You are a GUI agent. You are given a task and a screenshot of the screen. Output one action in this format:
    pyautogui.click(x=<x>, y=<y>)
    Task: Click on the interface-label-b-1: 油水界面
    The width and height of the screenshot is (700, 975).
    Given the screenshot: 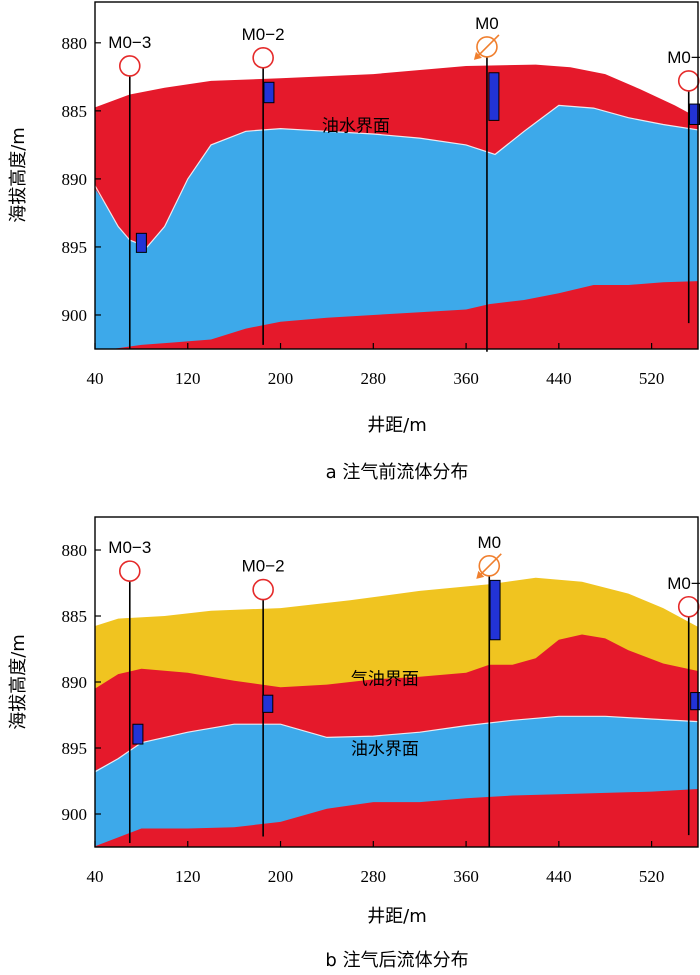 What is the action you would take?
    pyautogui.click(x=385, y=750)
    